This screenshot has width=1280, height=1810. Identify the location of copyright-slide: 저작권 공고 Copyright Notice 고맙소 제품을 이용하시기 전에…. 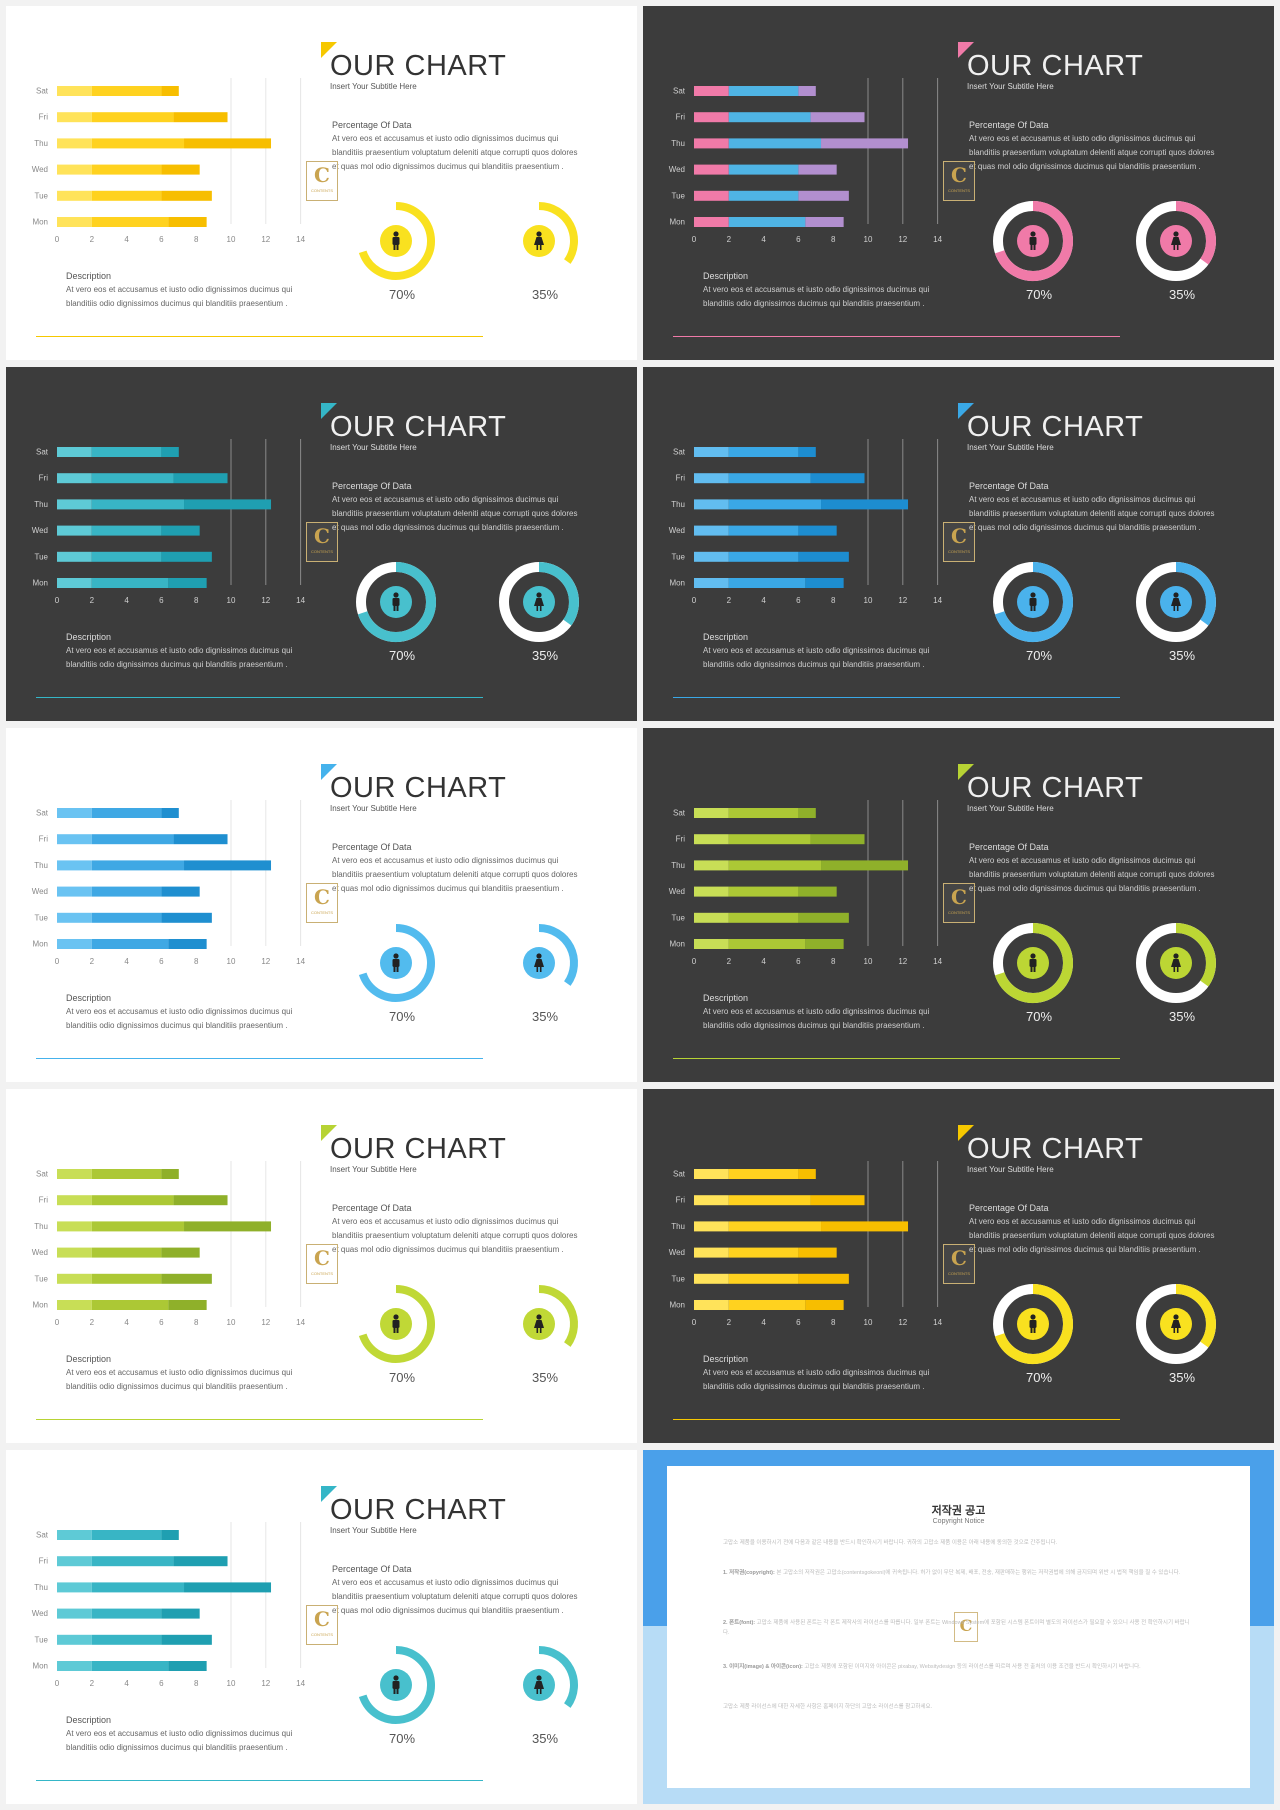
(958, 1627).